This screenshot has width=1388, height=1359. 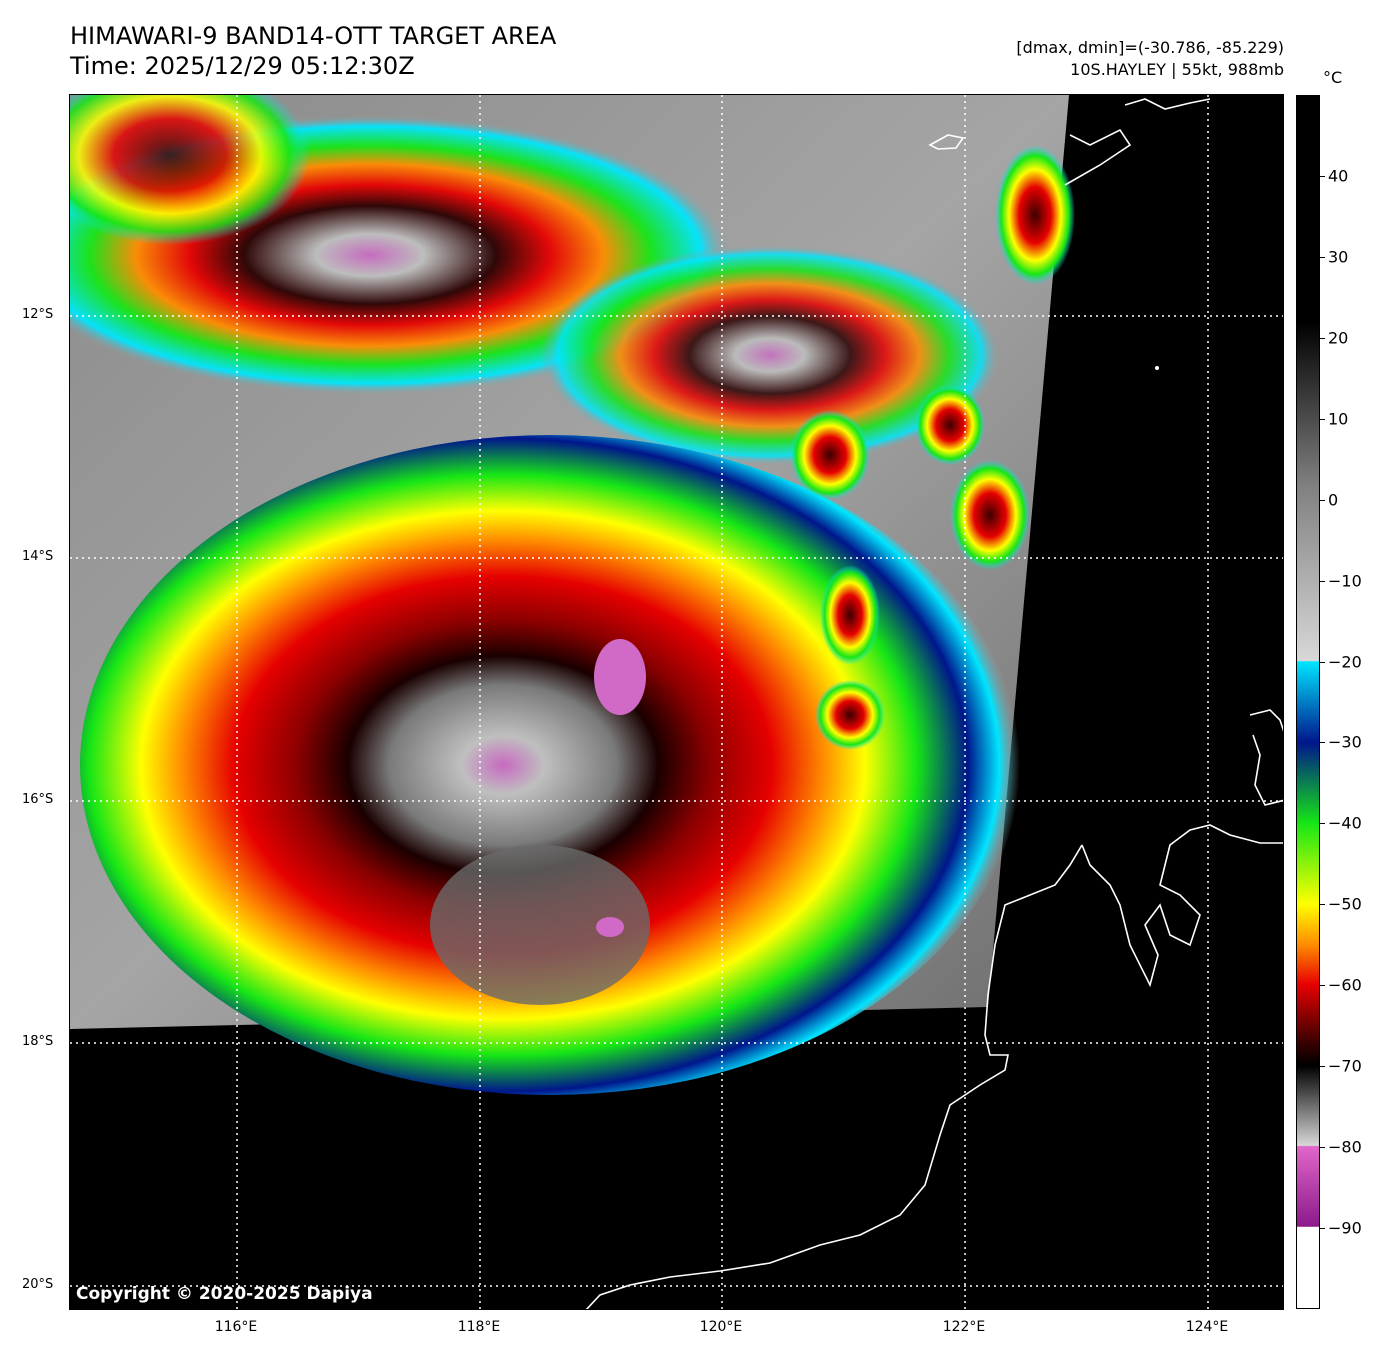 What do you see at coordinates (1338, 176) in the screenshot?
I see `colorbar-tick-label: 40` at bounding box center [1338, 176].